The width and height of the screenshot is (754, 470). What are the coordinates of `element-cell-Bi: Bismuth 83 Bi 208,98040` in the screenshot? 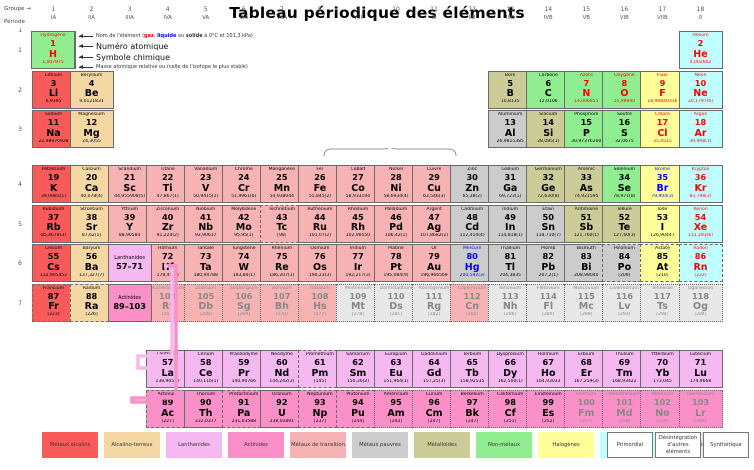 It's located at (586, 263).